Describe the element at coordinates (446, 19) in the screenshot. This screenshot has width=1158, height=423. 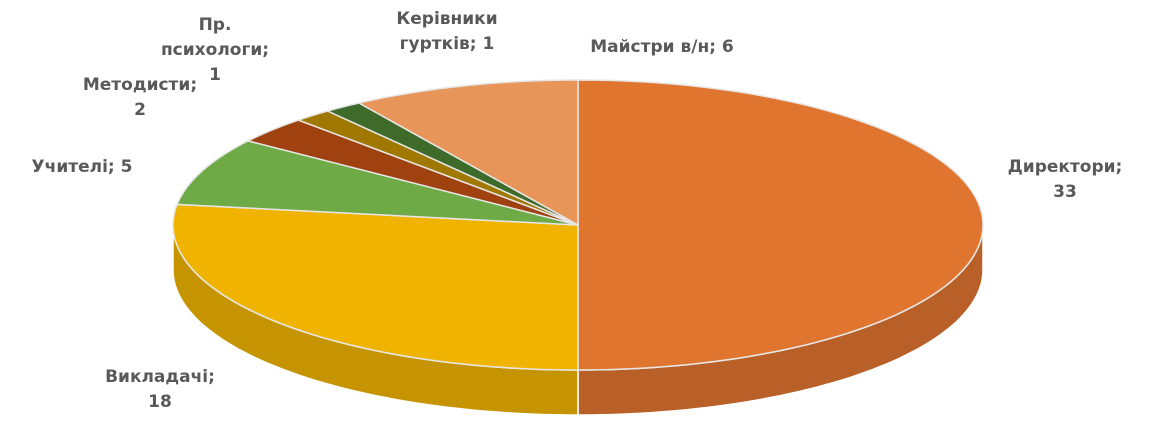
I see `data-label-line: Керівники` at that location.